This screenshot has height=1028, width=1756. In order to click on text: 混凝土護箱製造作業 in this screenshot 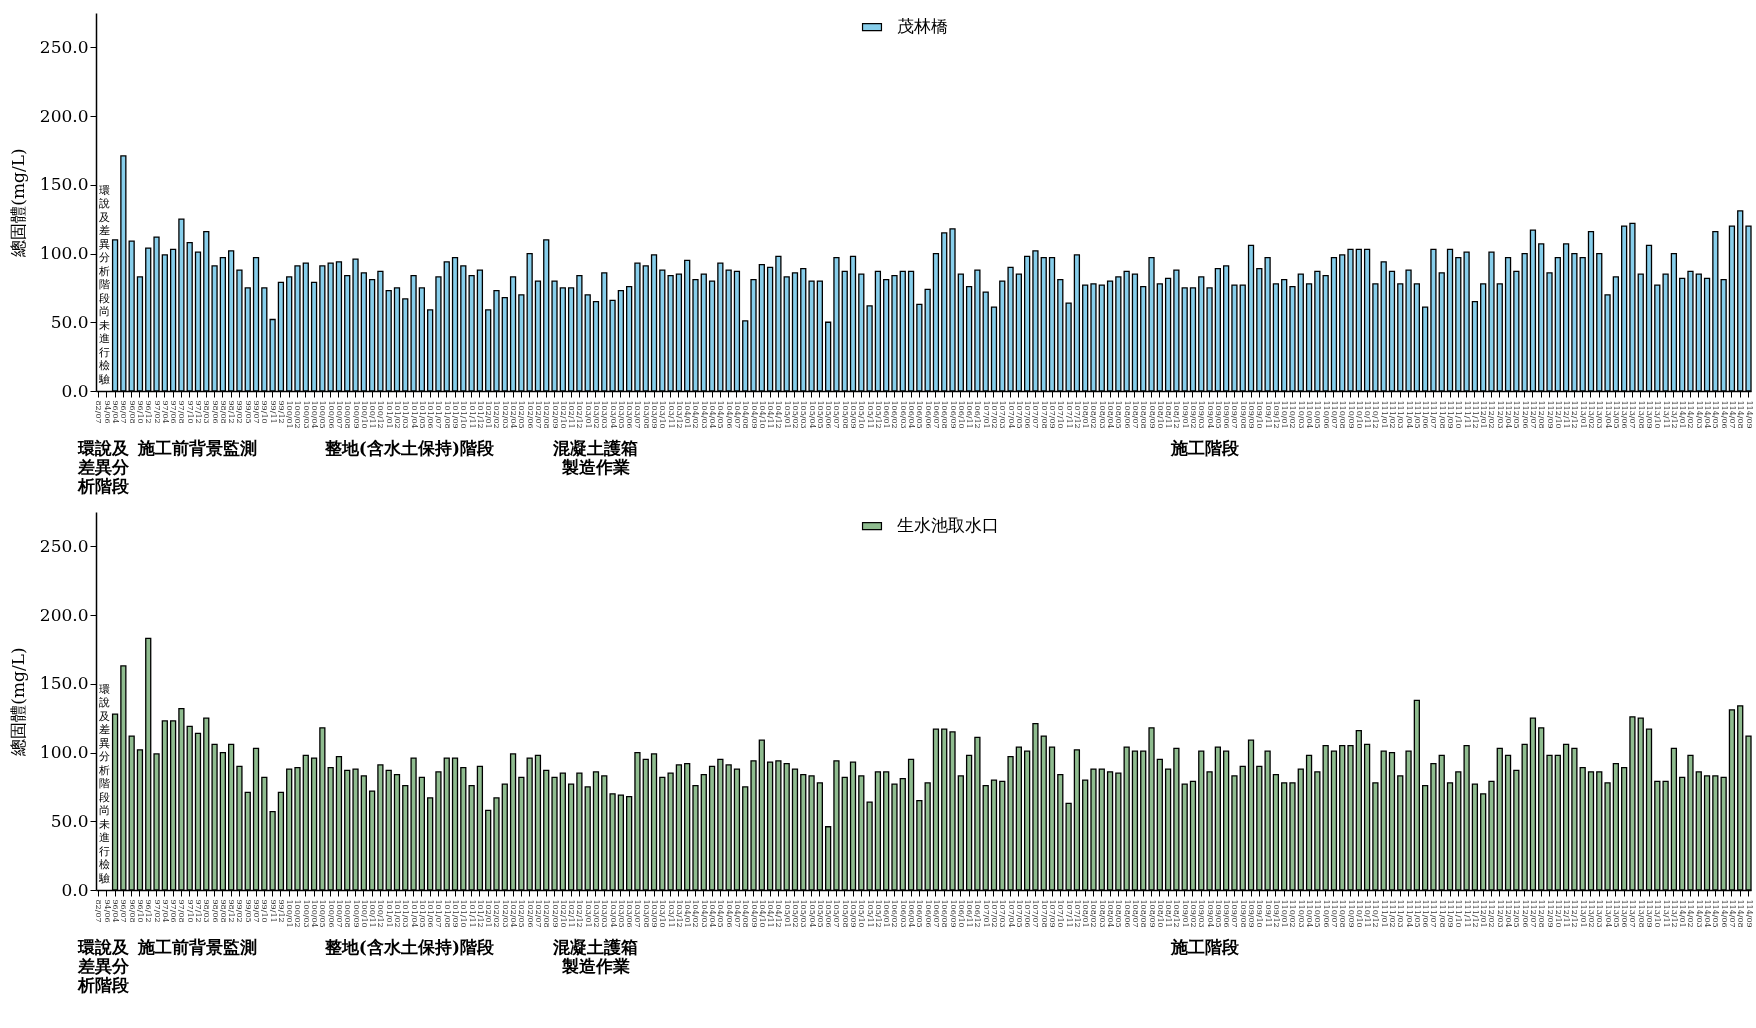, I will do `click(595, 457)`.